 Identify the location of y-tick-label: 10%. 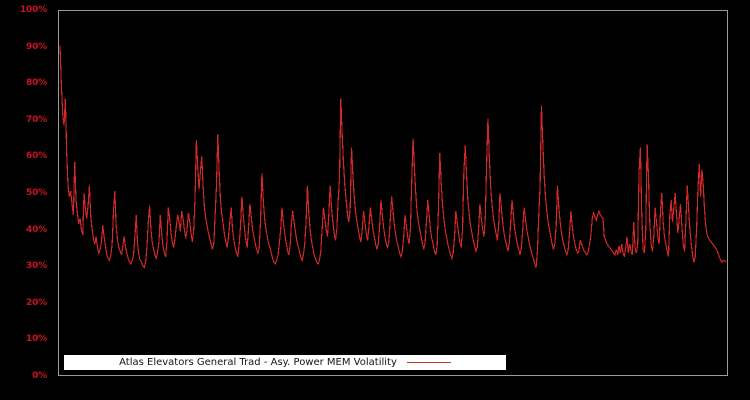
(36, 339).